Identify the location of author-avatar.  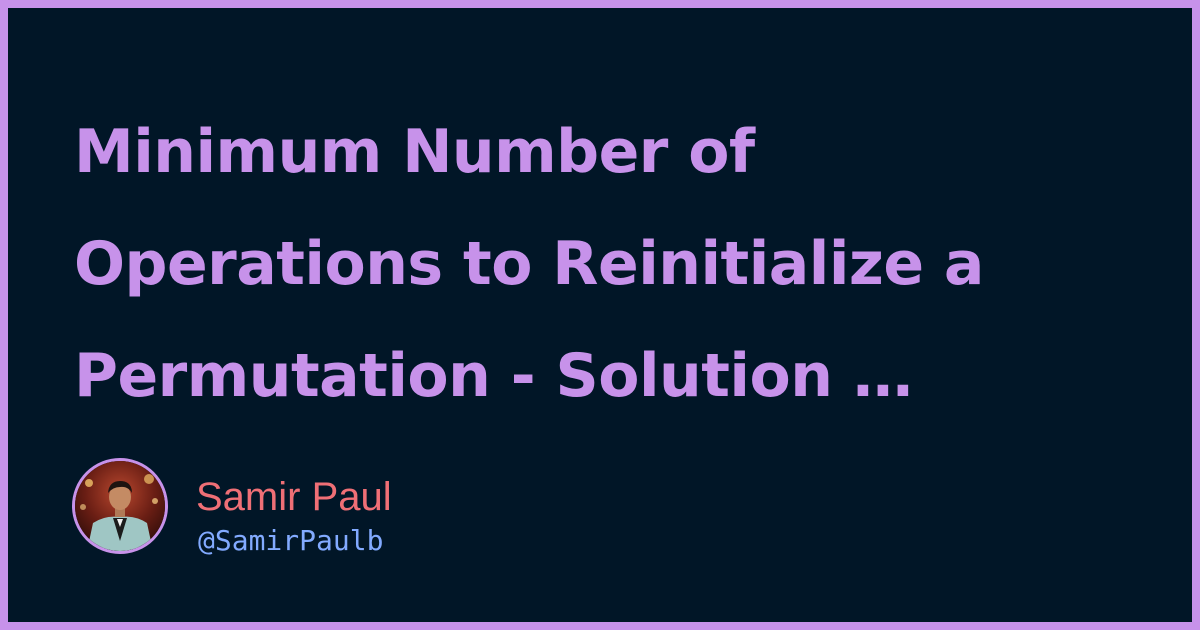
(120, 506).